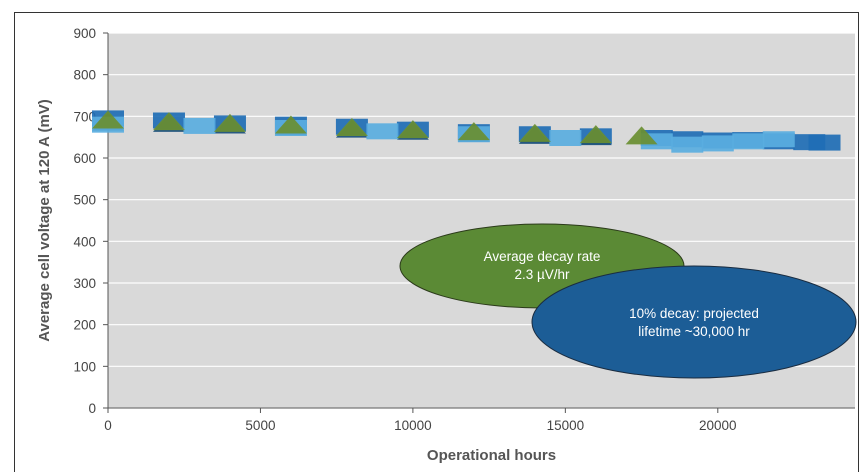  Describe the element at coordinates (84, 33) in the screenshot. I see `y-tick-label: 900` at that location.